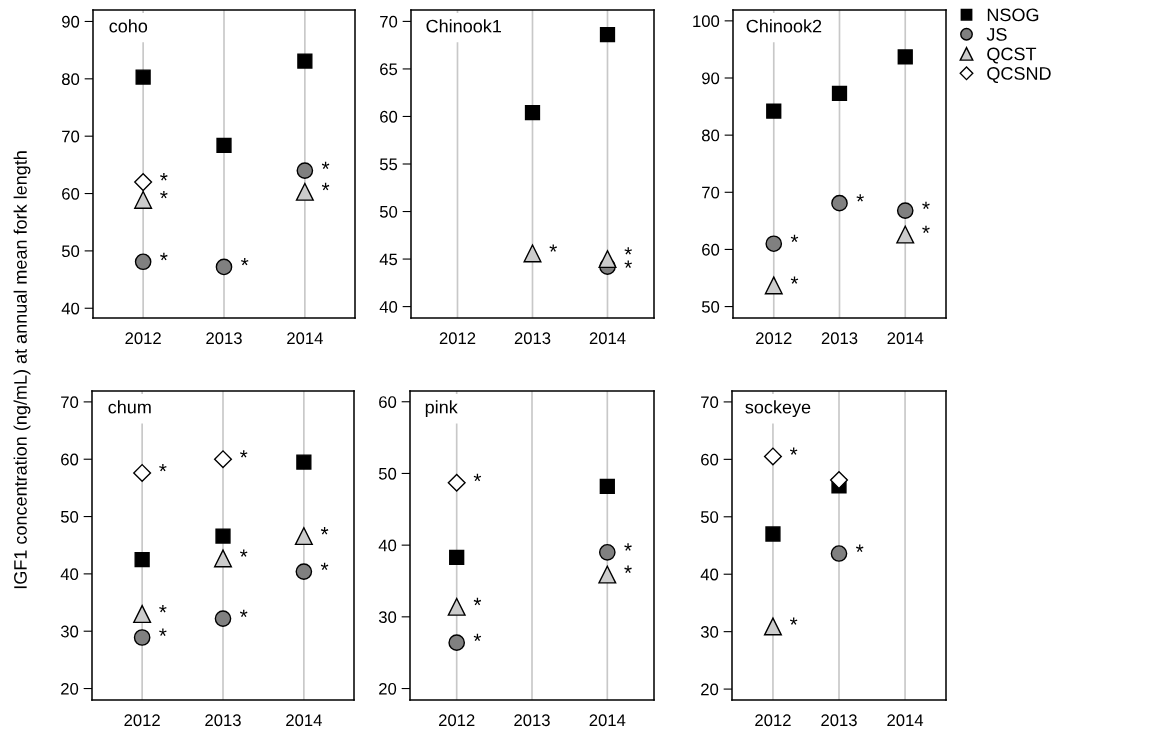 This screenshot has height=740, width=1151. What do you see at coordinates (1013, 15) in the screenshot?
I see `legend-label: NSOG` at bounding box center [1013, 15].